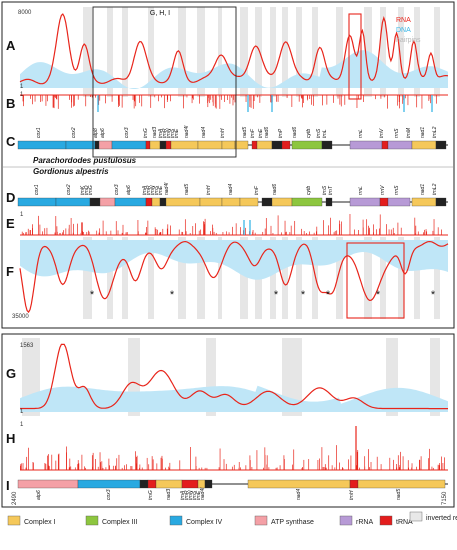 The height and width of the screenshot is (550, 457). What do you see at coordinates (433, 295) in the screenshot?
I see `asterisk-6: *` at bounding box center [433, 295].